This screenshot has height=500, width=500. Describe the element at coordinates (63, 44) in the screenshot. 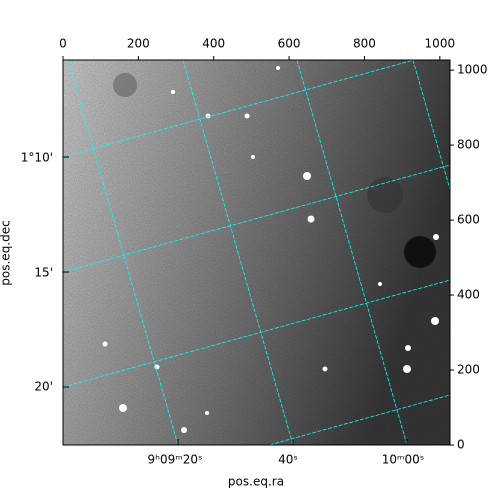

I see `x-tick-label: 0` at that location.